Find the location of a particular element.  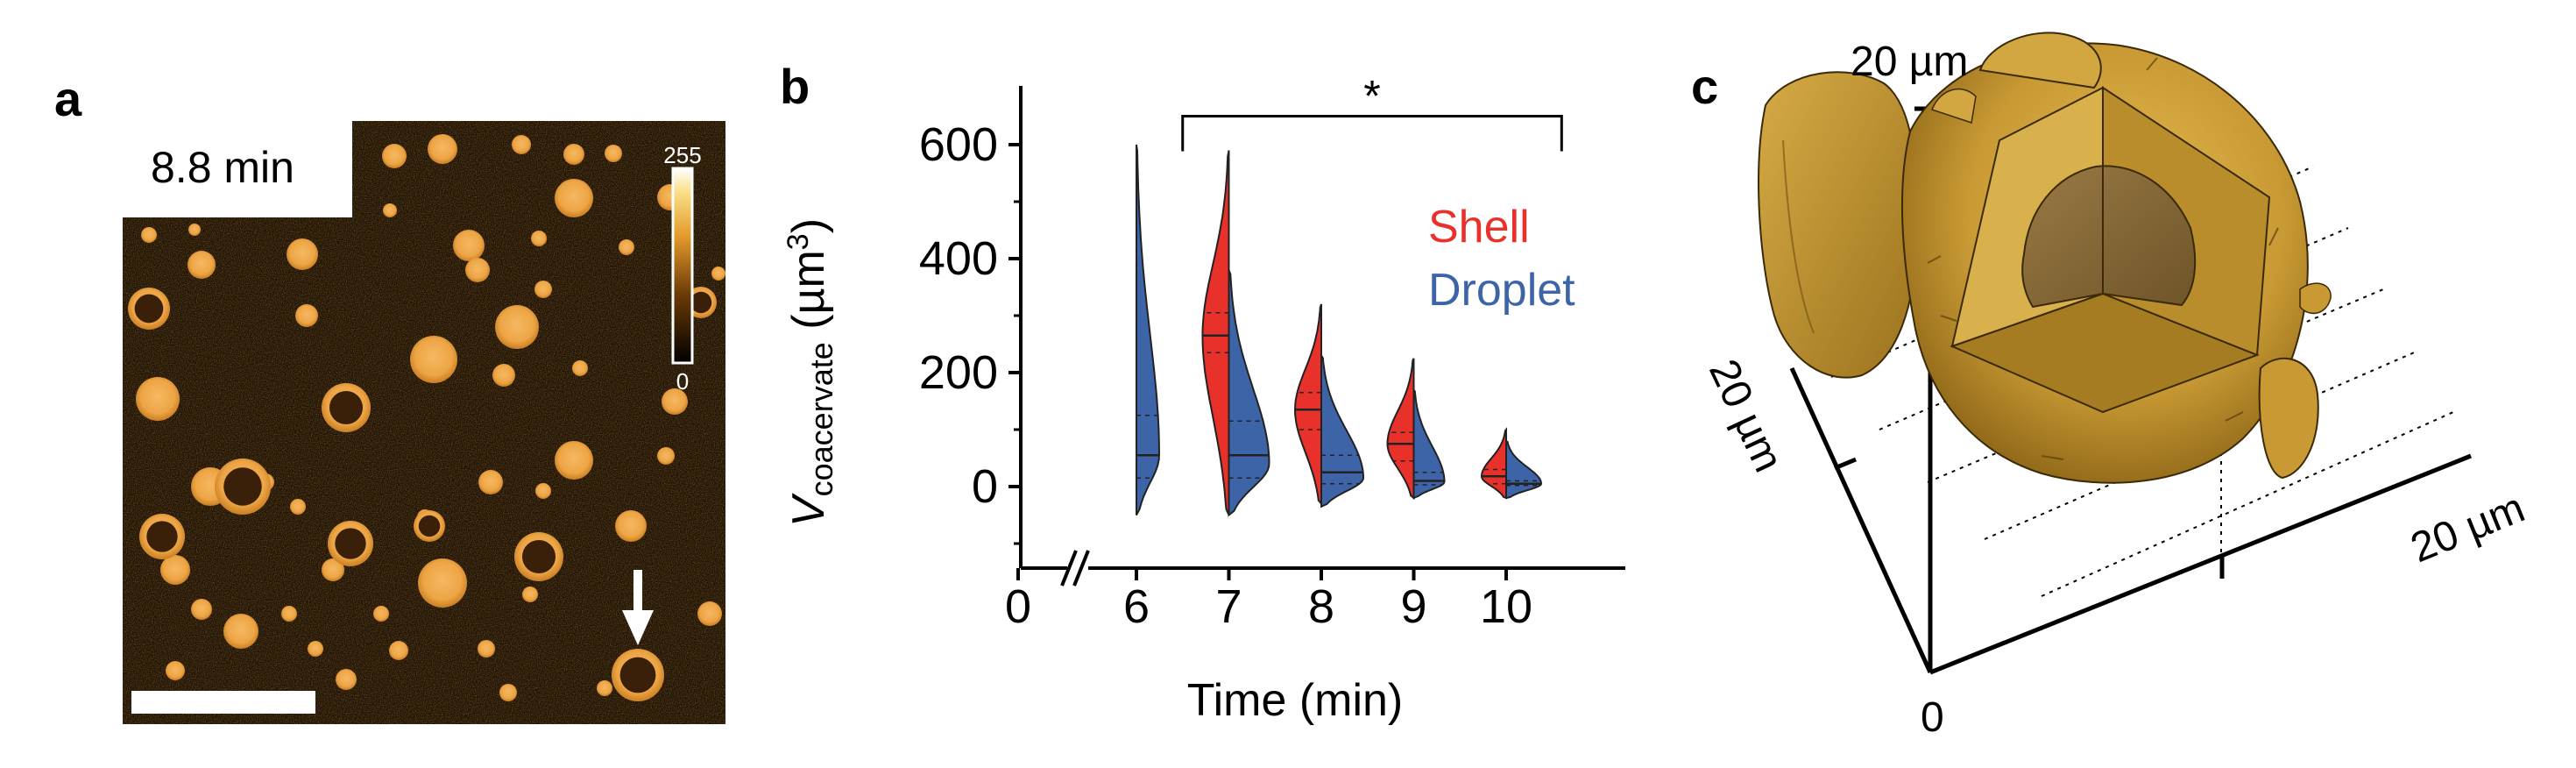

y-tick-label: 200 is located at coordinates (958, 372).